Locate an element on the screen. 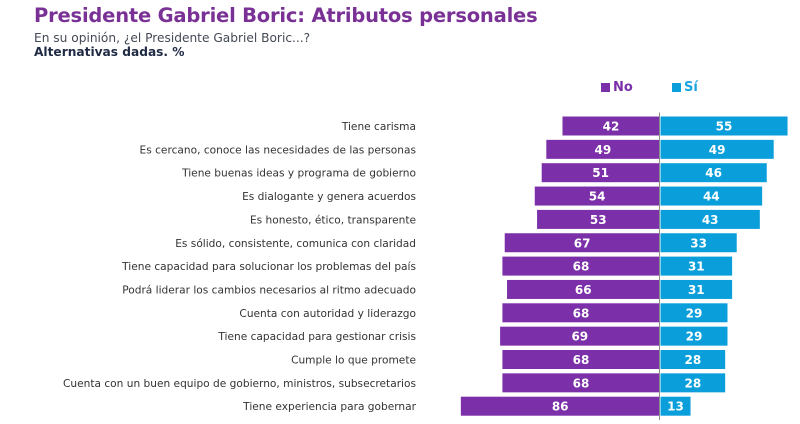 This screenshot has height=424, width=800. data-label-si: 33 is located at coordinates (698, 243).